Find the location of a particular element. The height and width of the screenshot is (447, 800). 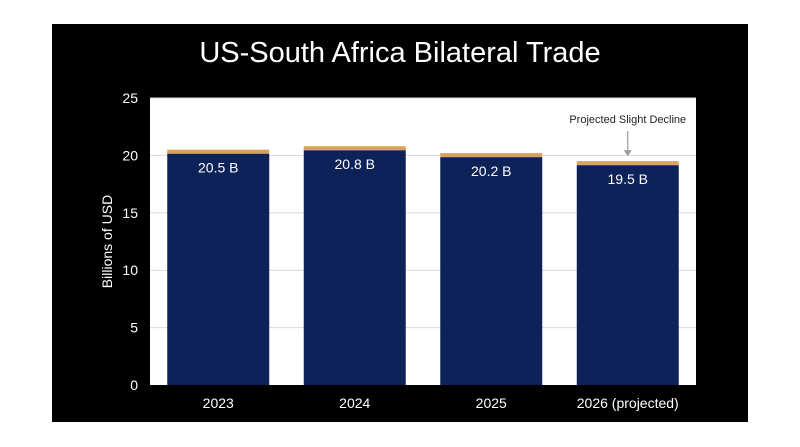

y-axis-ticks: 0 5 10 15 20 25 is located at coordinates (130, 241).